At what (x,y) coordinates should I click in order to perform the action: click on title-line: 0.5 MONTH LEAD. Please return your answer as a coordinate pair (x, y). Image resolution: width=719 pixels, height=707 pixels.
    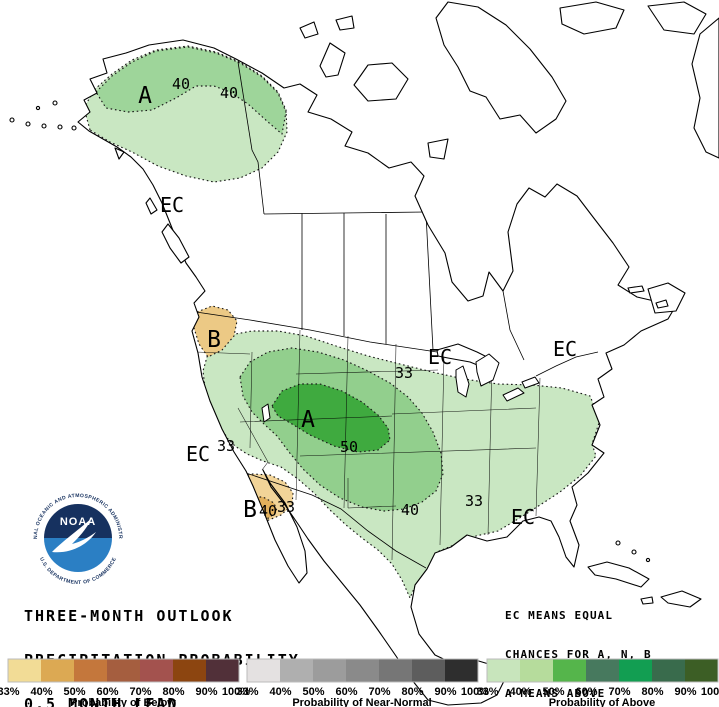
    Looking at the image, I should click on (101, 701).